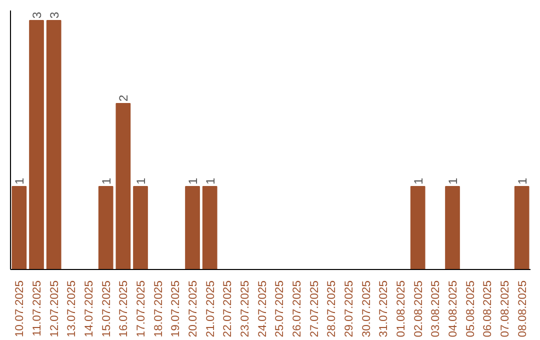 The image size is (540, 340). I want to click on x-tick-label: 02.08.2025, so click(418, 309).